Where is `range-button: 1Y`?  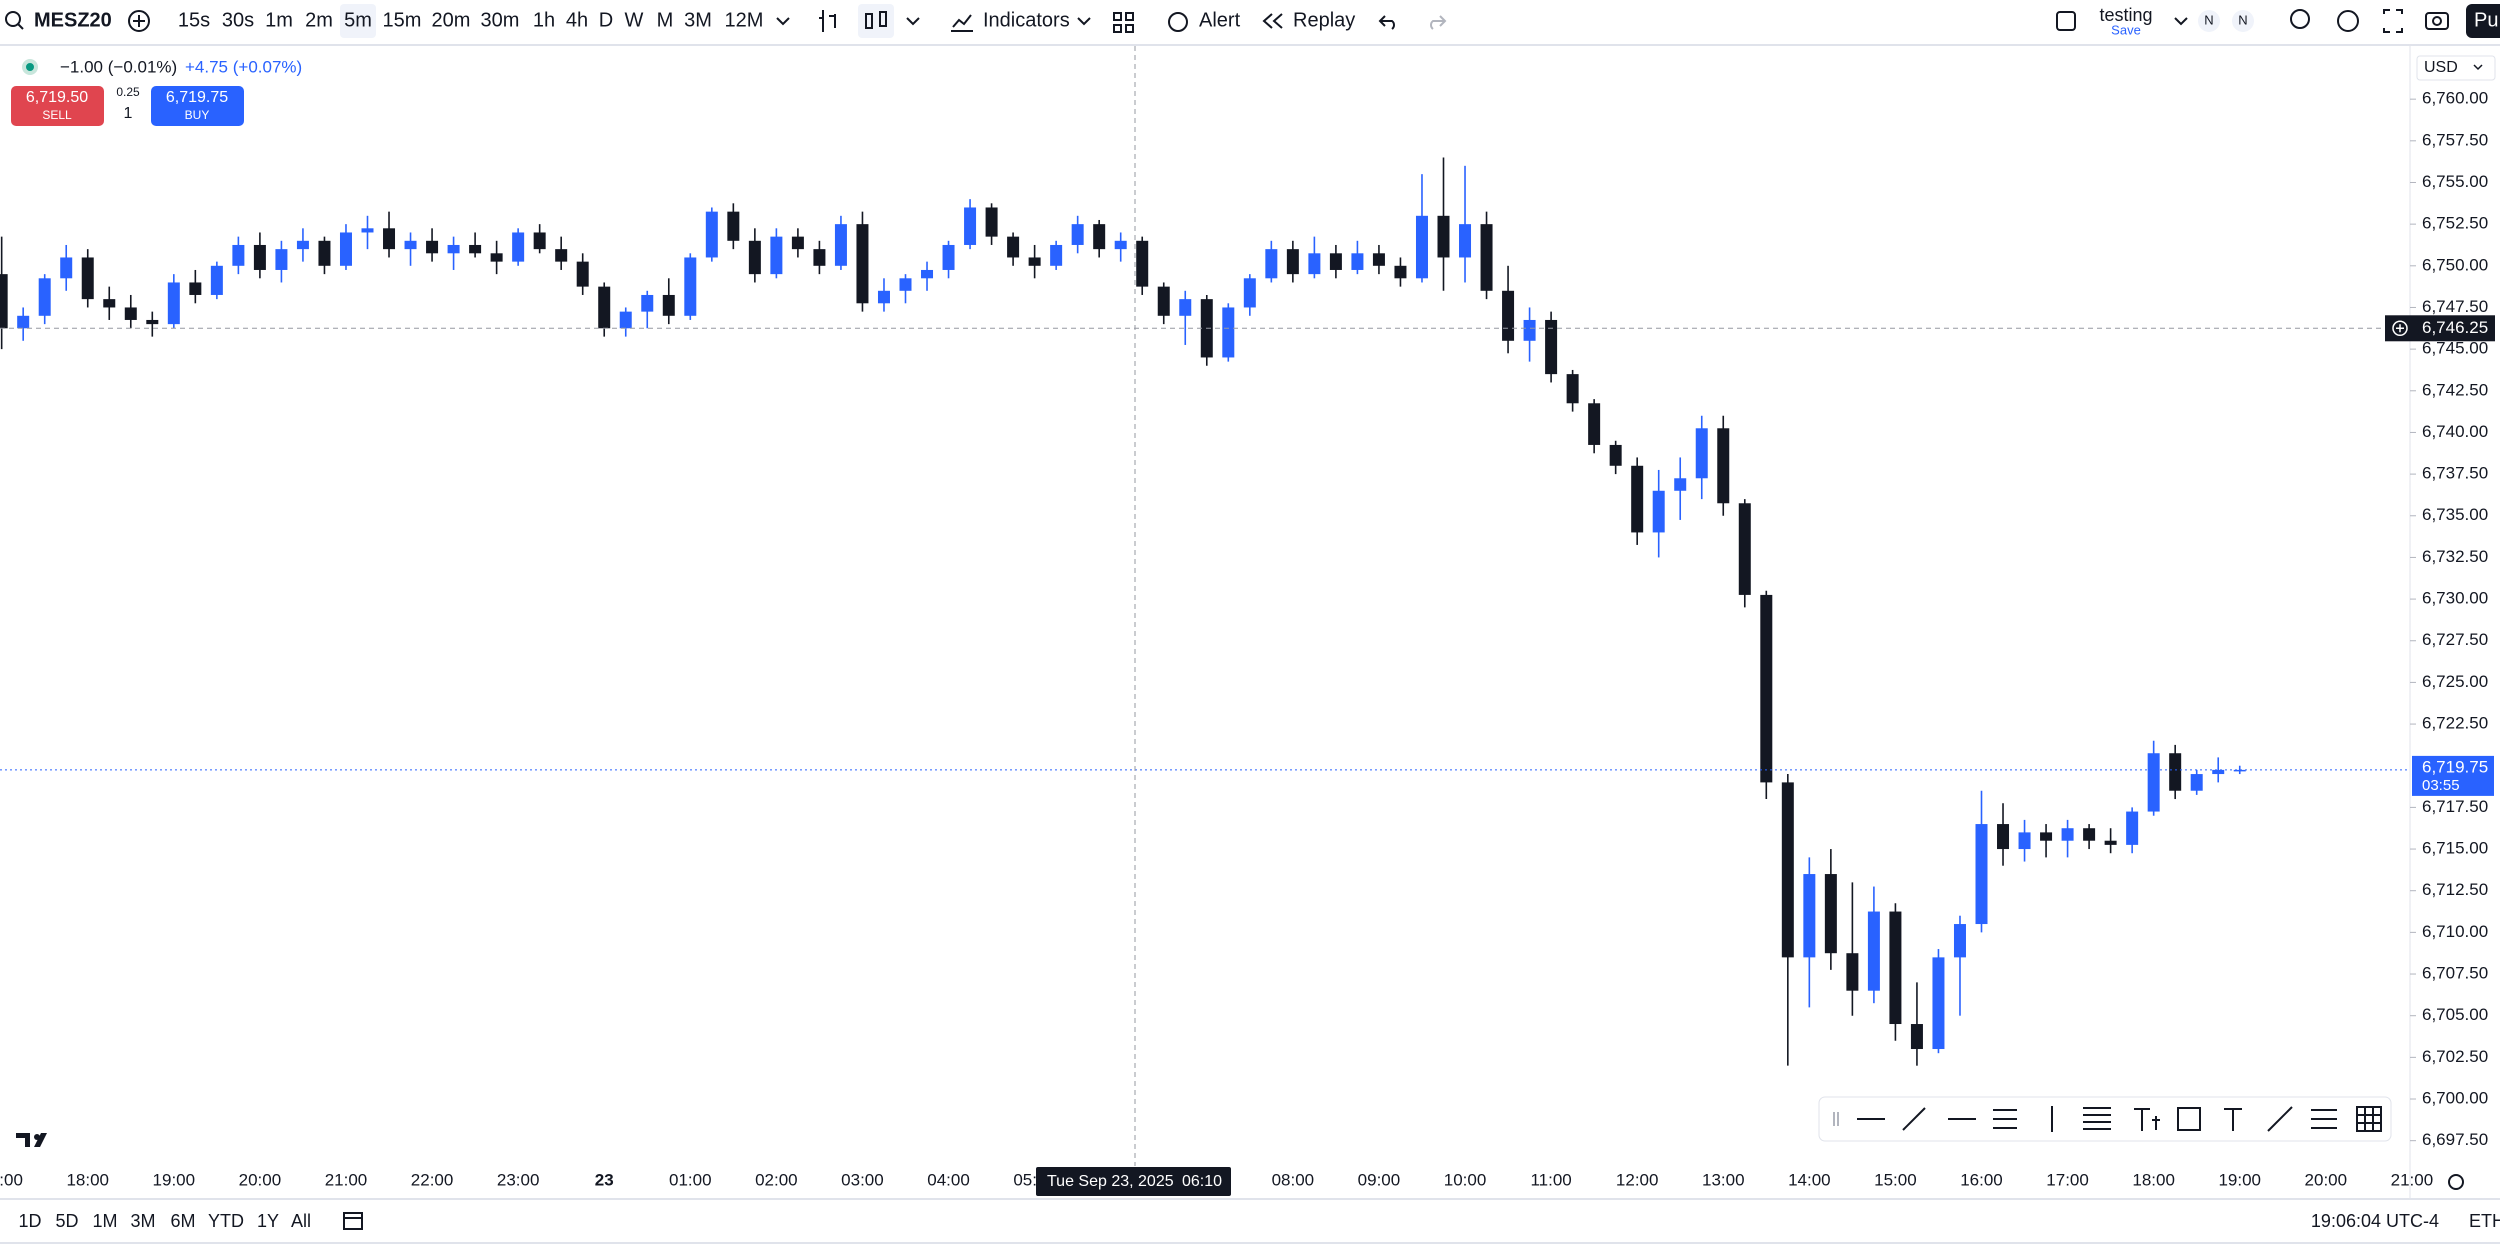 range-button: 1Y is located at coordinates (268, 1221).